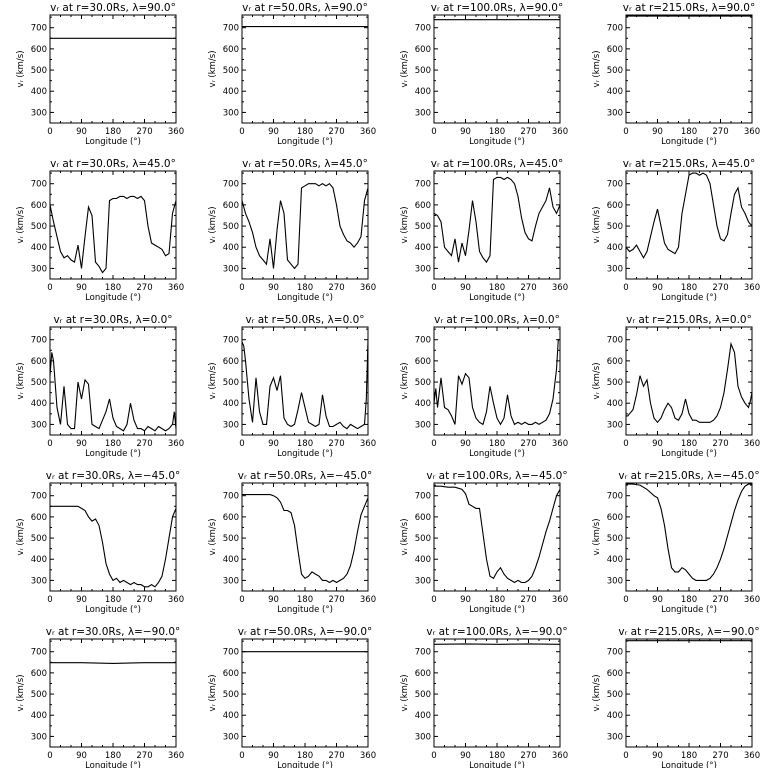 The height and width of the screenshot is (773, 768). What do you see at coordinates (688, 632) in the screenshot?
I see `panel-title: vᵣ at r=215.0Rs, λ=−90.0°` at bounding box center [688, 632].